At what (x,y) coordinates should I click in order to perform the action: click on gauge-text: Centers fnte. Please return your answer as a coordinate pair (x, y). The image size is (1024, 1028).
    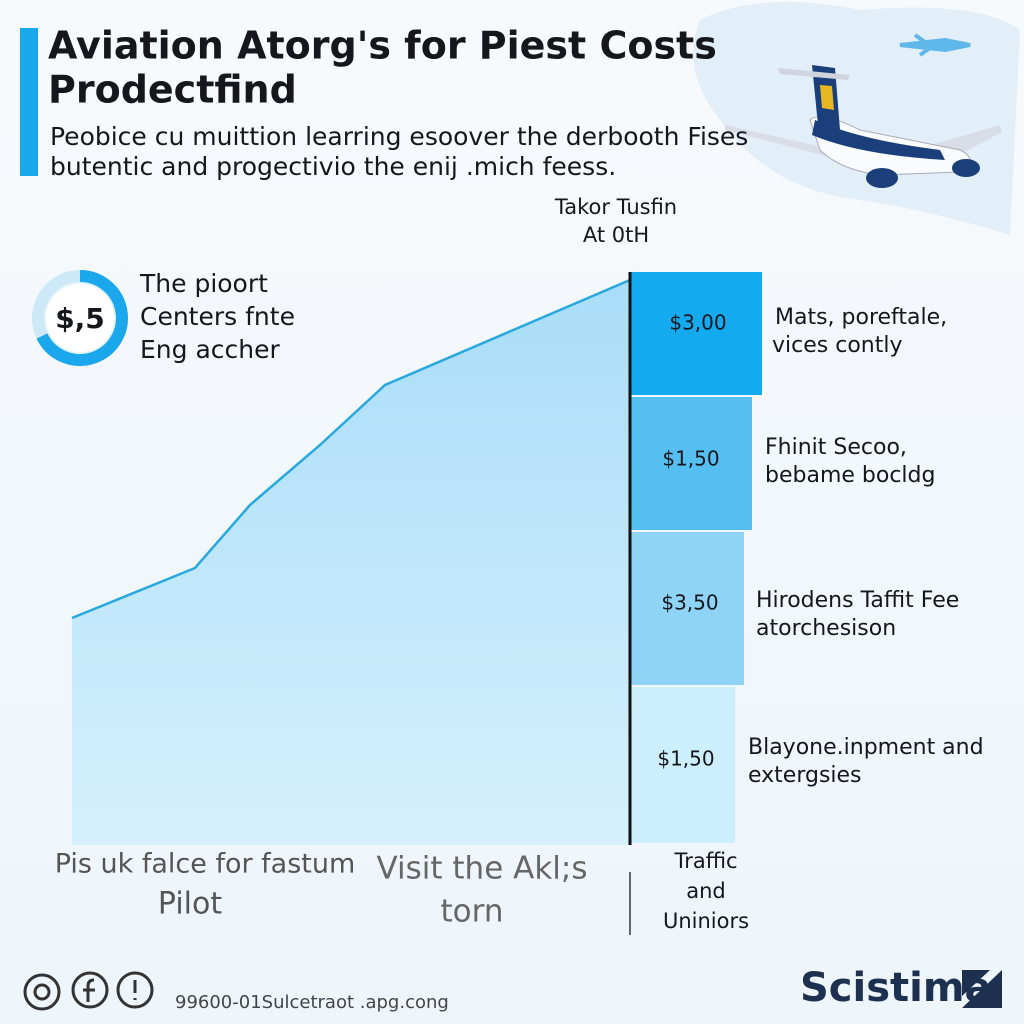
    Looking at the image, I should click on (217, 316).